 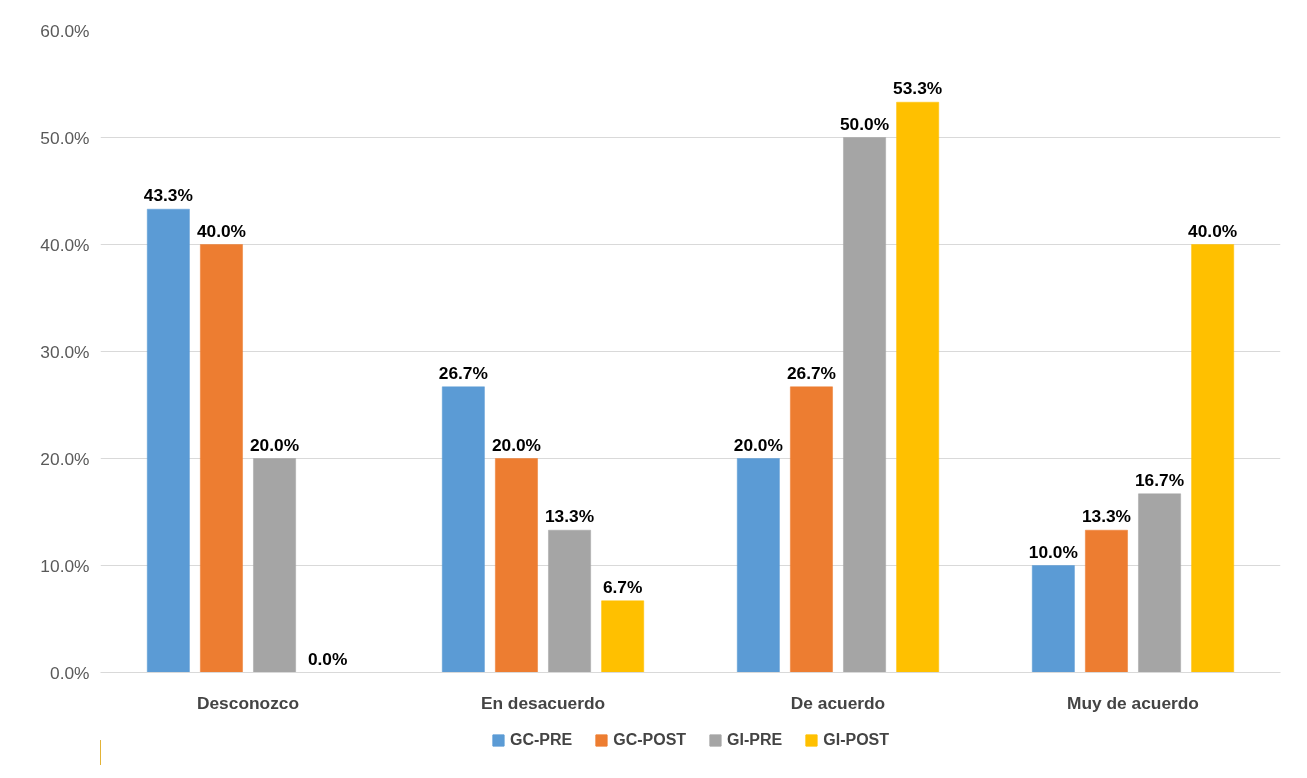 I want to click on data-label: 10.0%, so click(x=1053, y=551).